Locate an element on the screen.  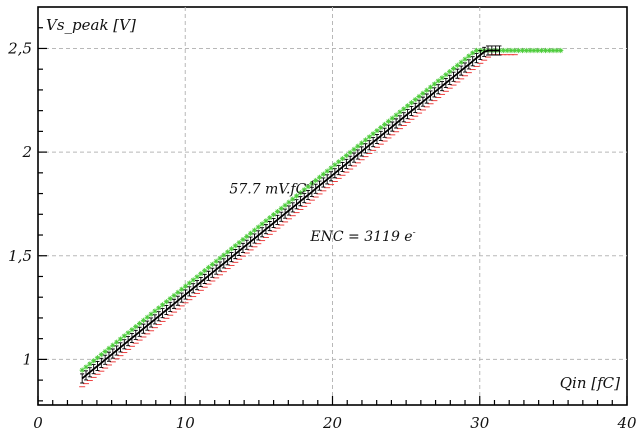
y-tick-label: 1 is located at coordinates (27, 359).